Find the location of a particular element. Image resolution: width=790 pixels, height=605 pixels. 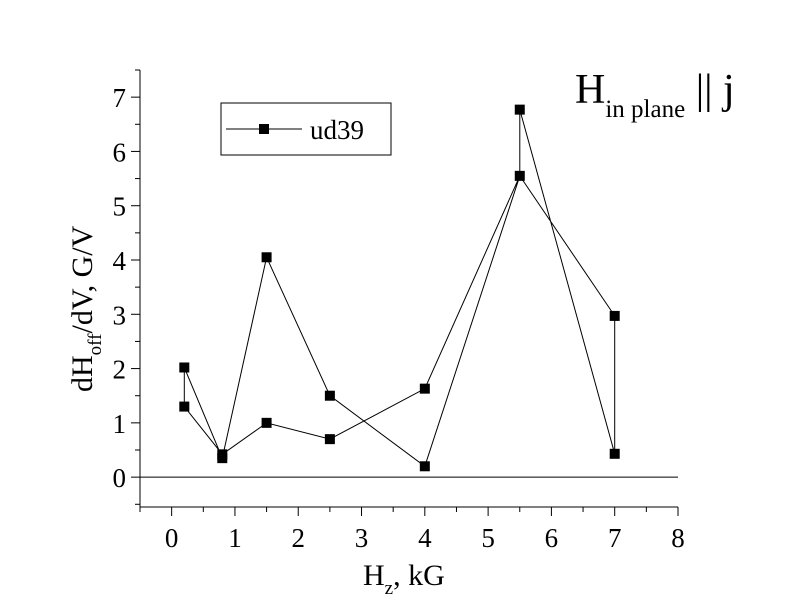

x-axis-label-rest: , kG is located at coordinates (419, 575).